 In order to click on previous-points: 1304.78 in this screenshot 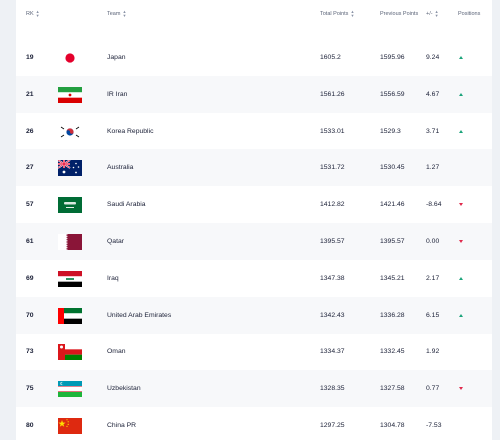, I will do `click(392, 425)`.